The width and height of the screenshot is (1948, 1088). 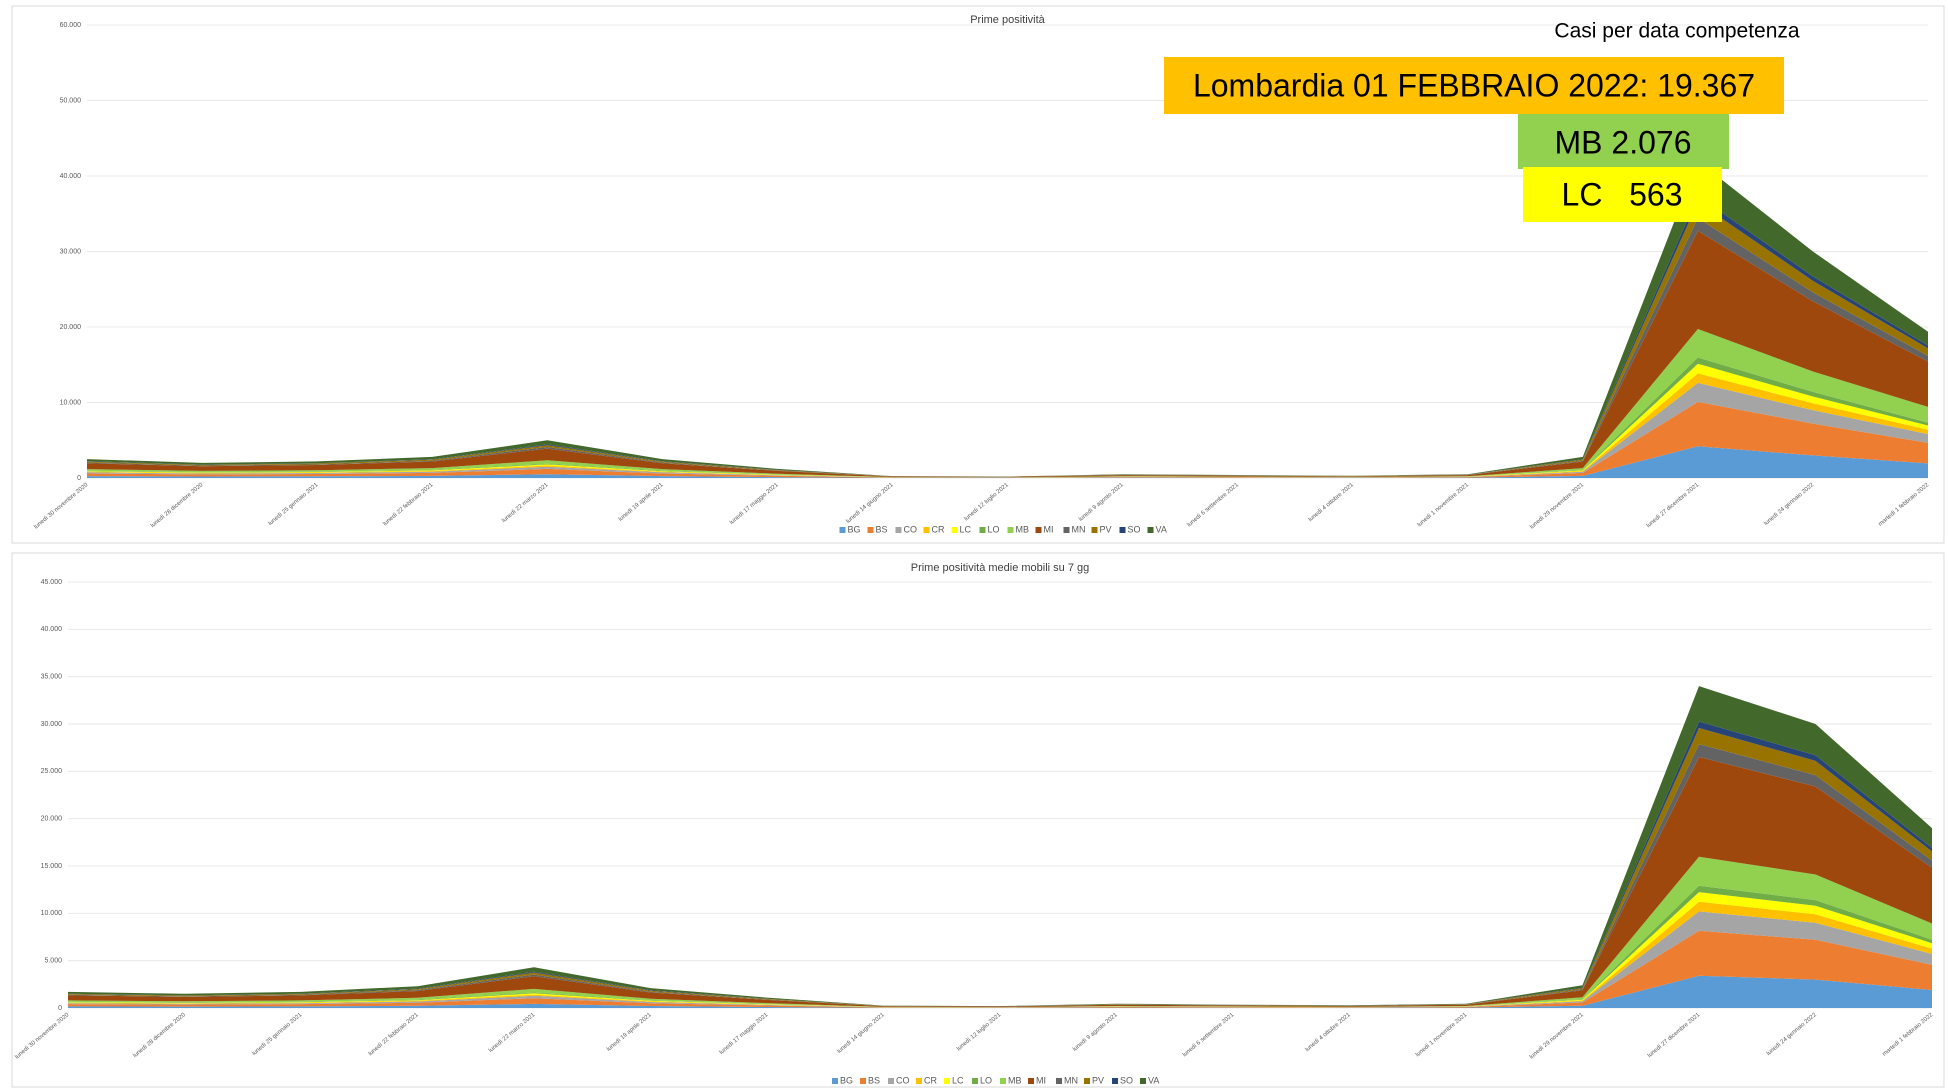 What do you see at coordinates (52, 582) in the screenshot?
I see `y-tick-label: 45.000` at bounding box center [52, 582].